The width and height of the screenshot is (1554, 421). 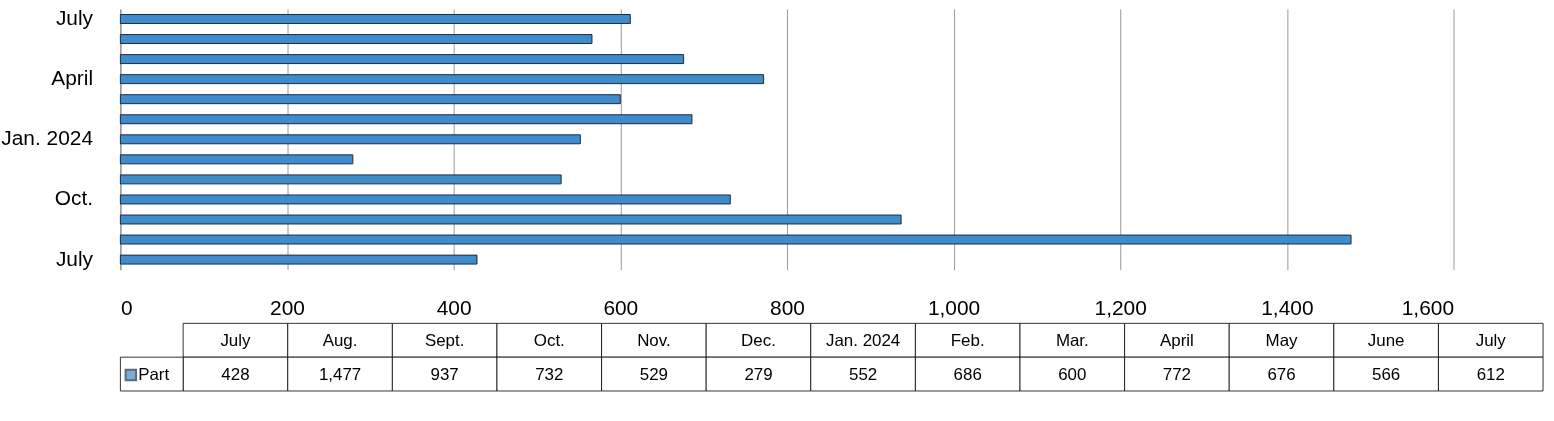 What do you see at coordinates (549, 341) in the screenshot?
I see `category-label: Oct.` at bounding box center [549, 341].